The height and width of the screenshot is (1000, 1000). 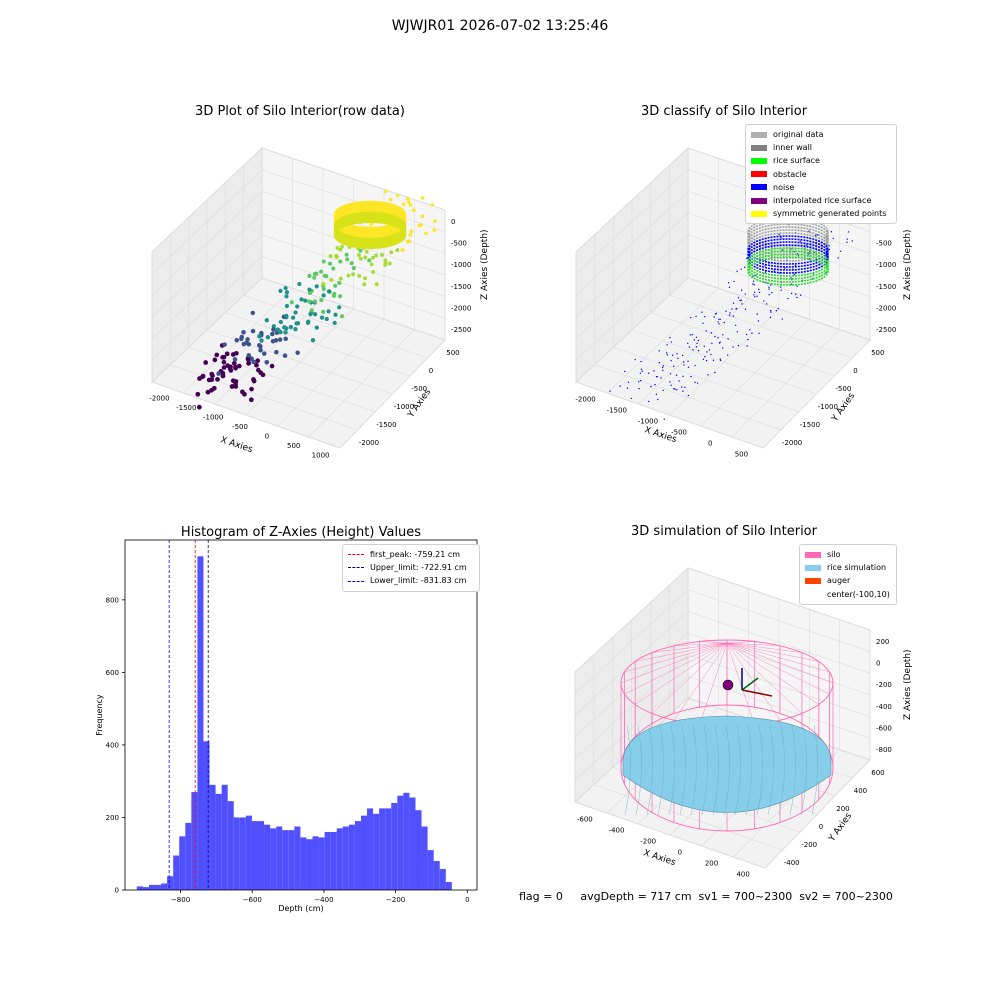 I want to click on classify-ring-surface, so click(x=788, y=232).